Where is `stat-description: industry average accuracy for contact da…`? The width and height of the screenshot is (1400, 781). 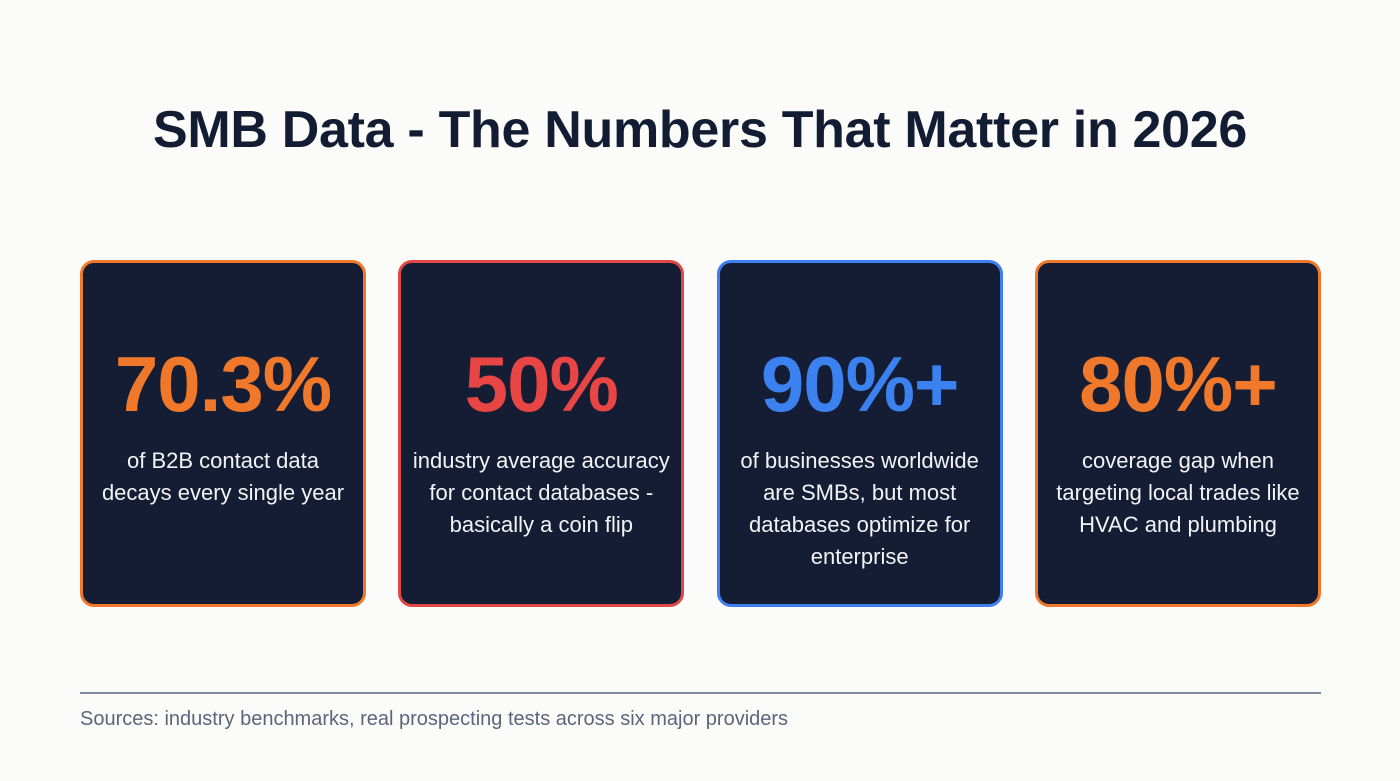 stat-description: industry average accuracy for contact da… is located at coordinates (541, 492).